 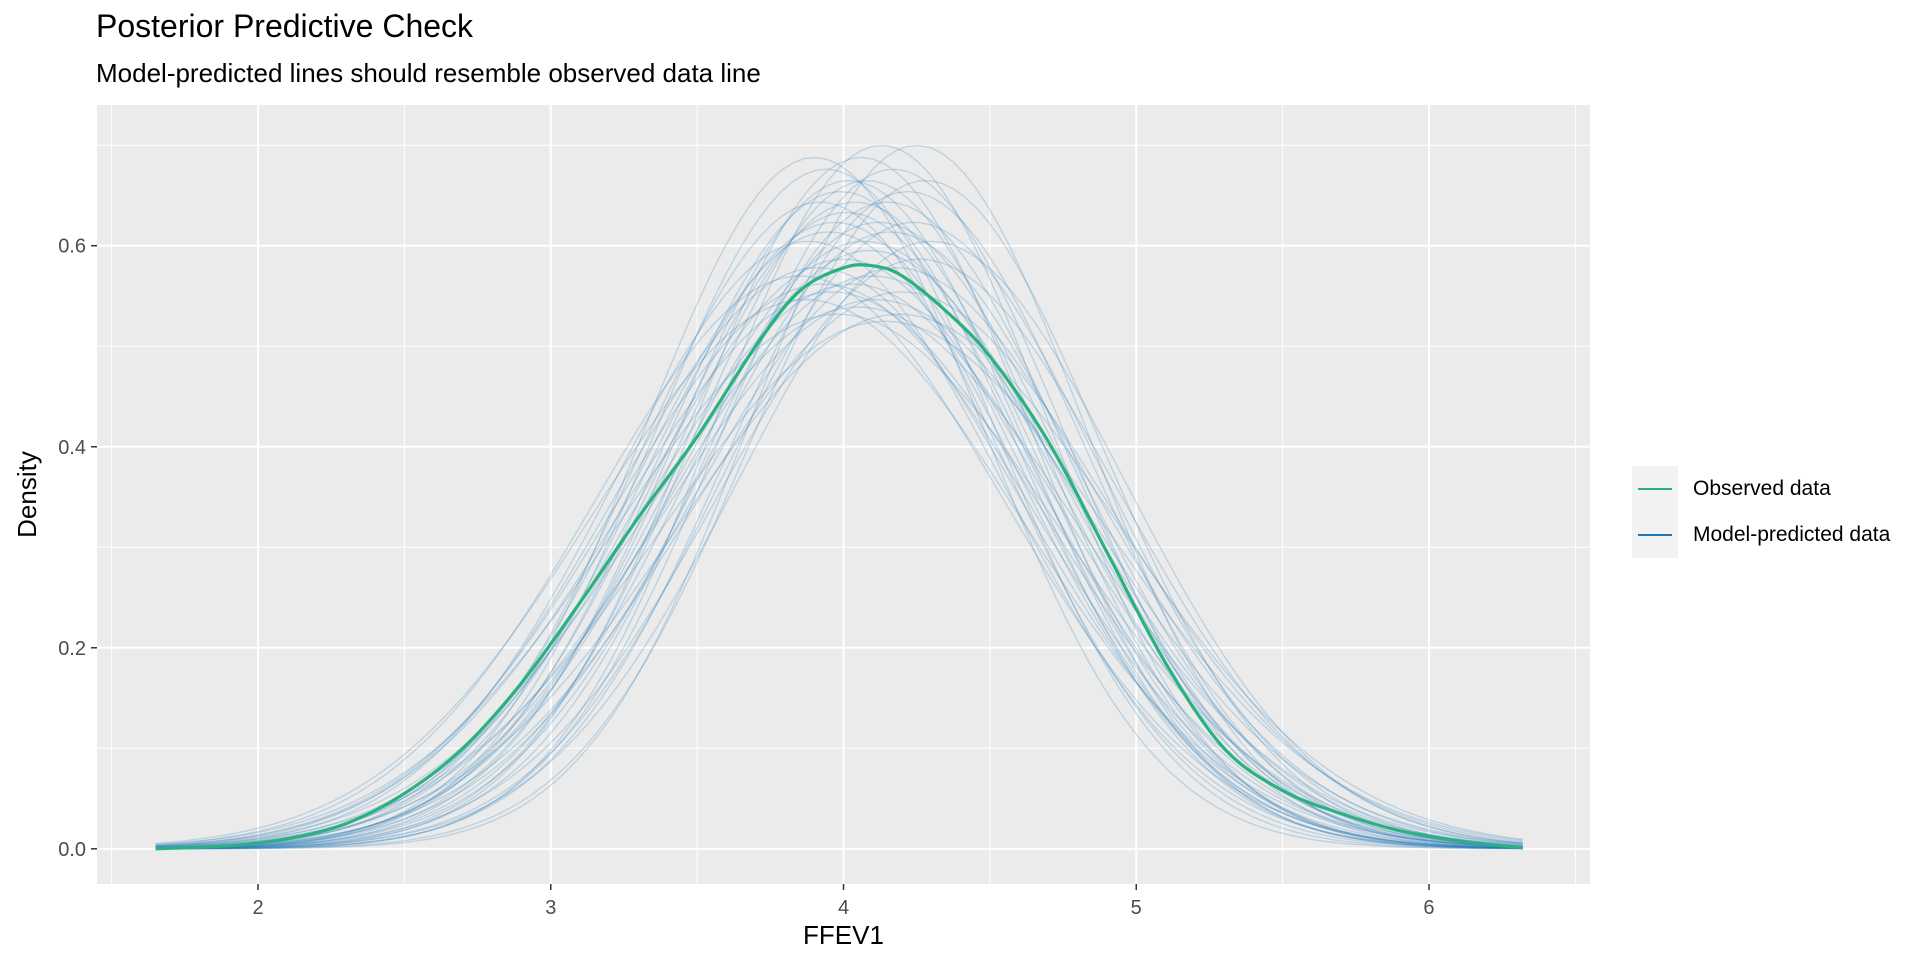 What do you see at coordinates (550, 908) in the screenshot?
I see `x-tick-label: 3` at bounding box center [550, 908].